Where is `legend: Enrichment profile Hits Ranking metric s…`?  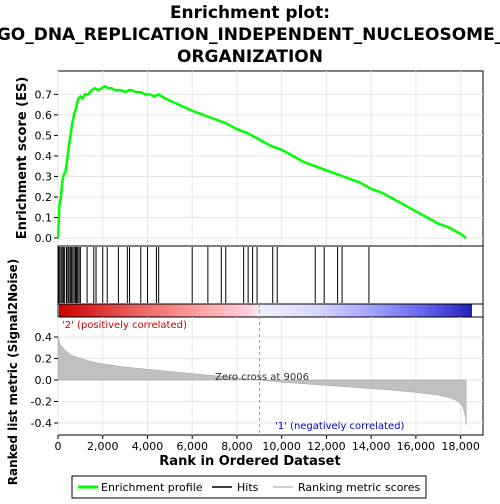 legend: Enrichment profile Hits Ranking metric s… is located at coordinates (249, 487).